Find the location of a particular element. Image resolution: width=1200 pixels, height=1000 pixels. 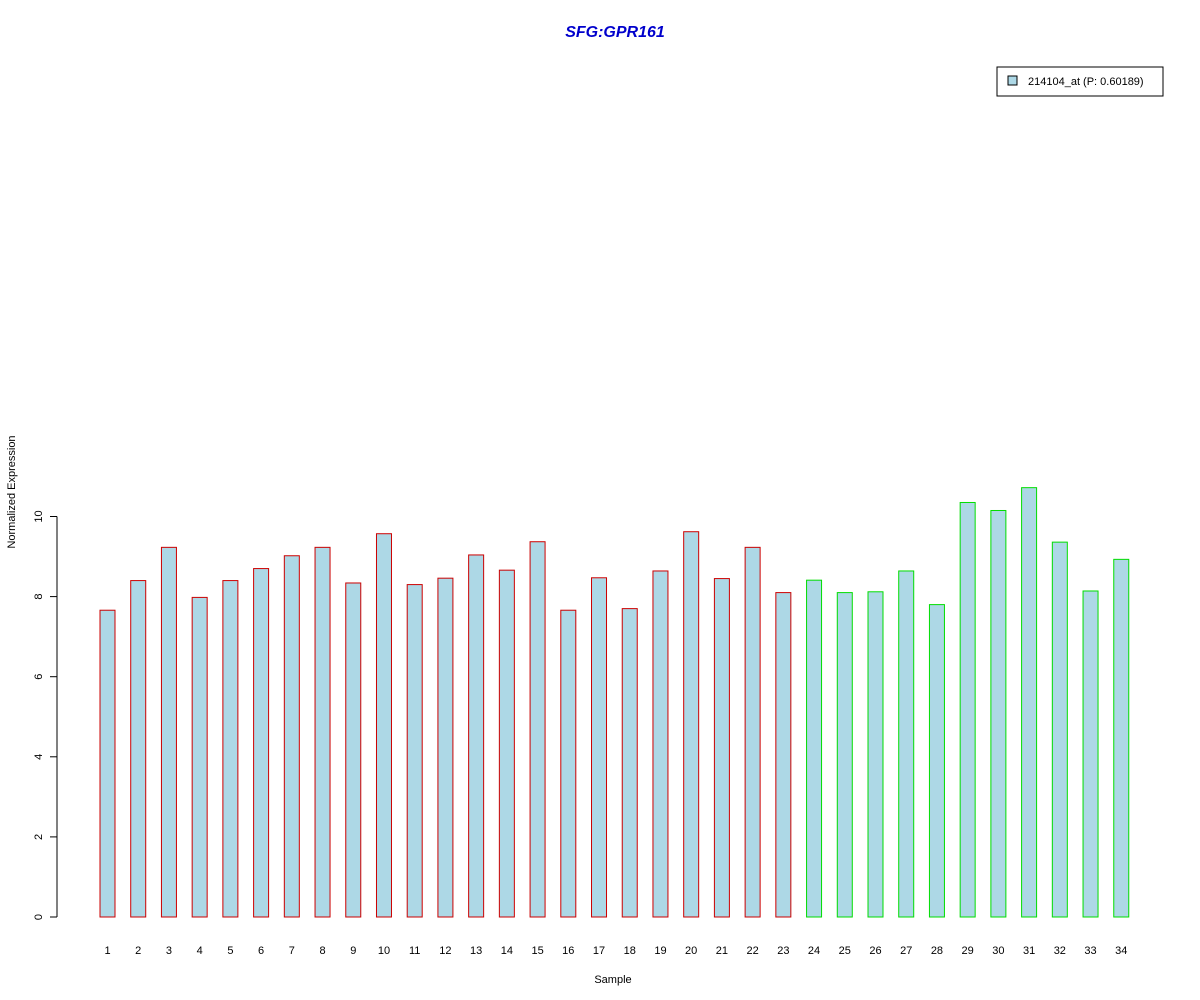

x-tick-label: 10 is located at coordinates (384, 951).